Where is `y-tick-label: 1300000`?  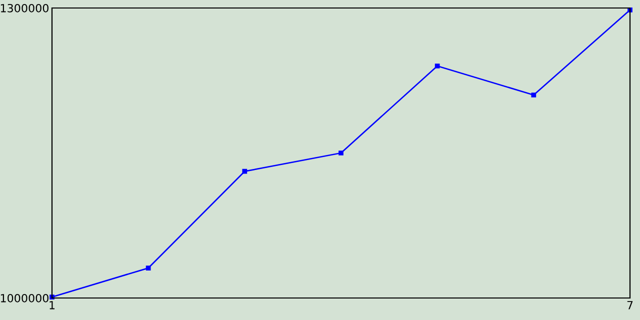 y-tick-label: 1300000 is located at coordinates (24, 8).